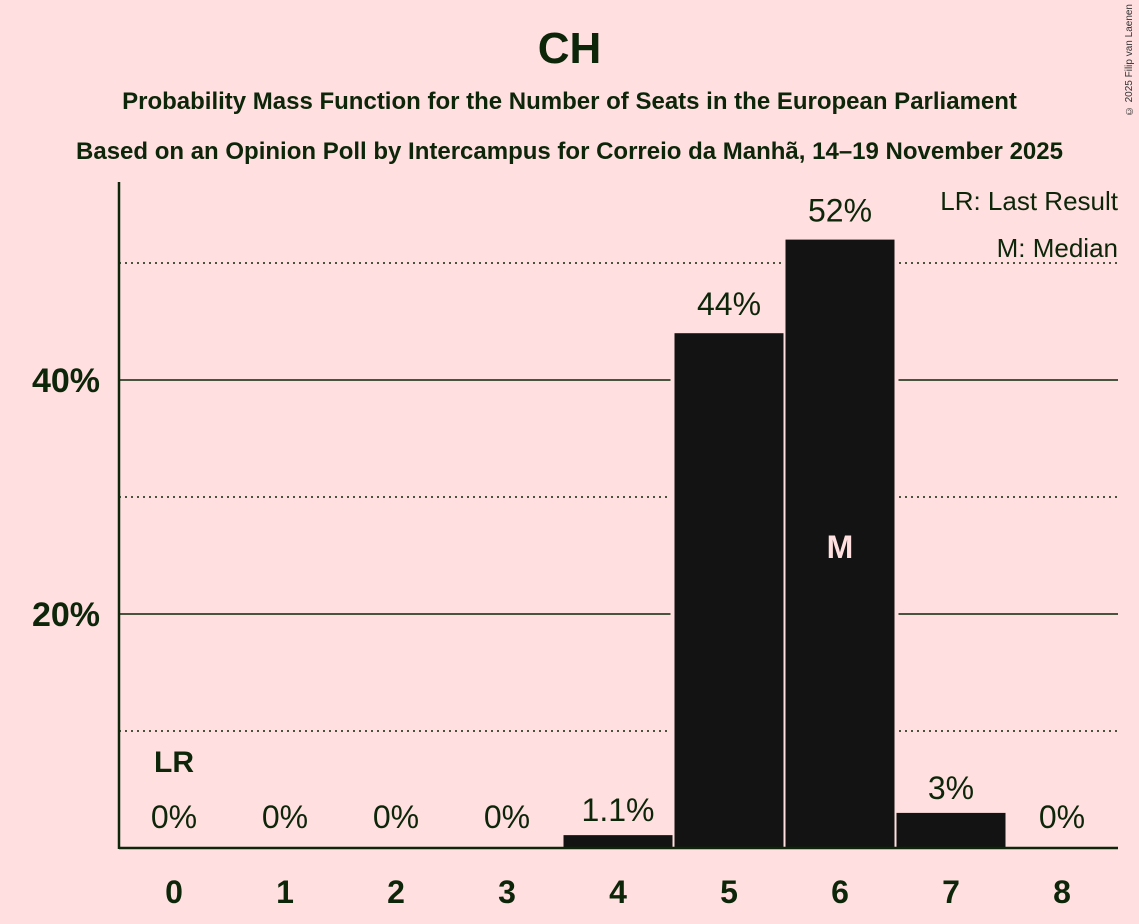 Image resolution: width=1139 pixels, height=924 pixels. Describe the element at coordinates (840, 547) in the screenshot. I see `median-marker: M` at that location.